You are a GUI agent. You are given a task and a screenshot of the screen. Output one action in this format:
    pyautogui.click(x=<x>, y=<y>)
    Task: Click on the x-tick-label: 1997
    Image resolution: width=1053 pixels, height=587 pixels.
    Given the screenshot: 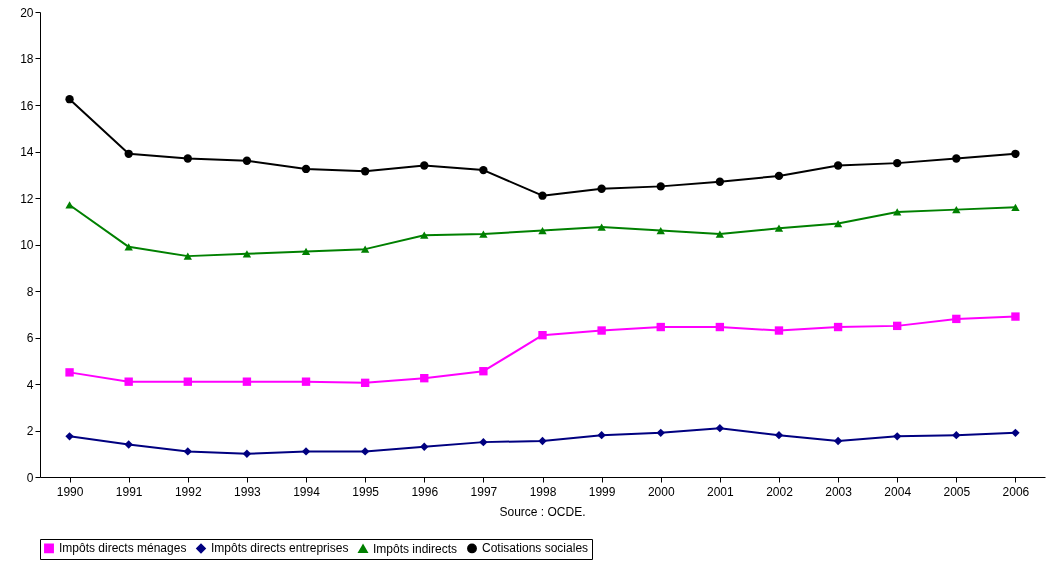 What is the action you would take?
    pyautogui.click(x=484, y=491)
    